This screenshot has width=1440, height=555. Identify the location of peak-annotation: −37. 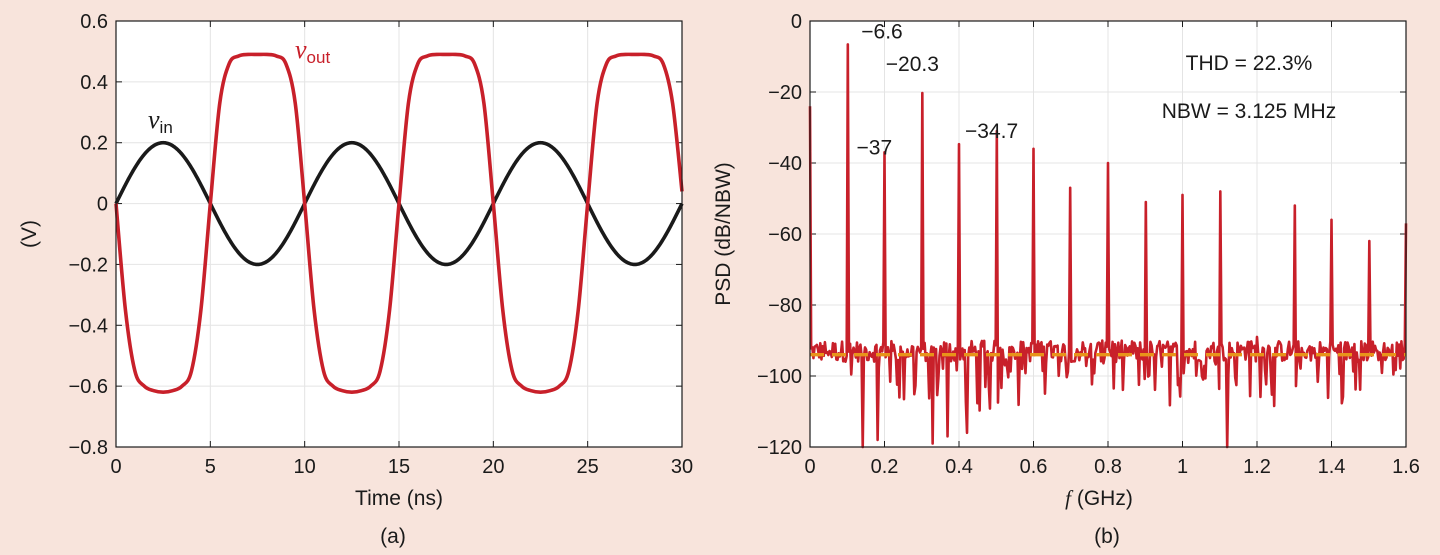
(875, 147).